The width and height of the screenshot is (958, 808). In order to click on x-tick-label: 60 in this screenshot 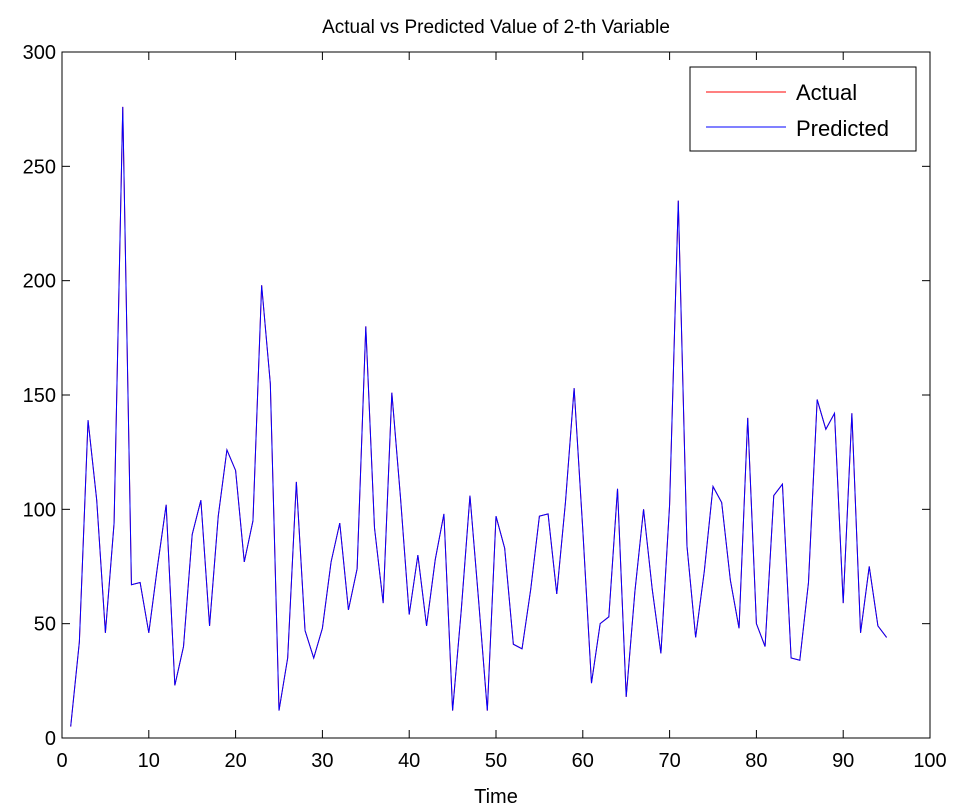, I will do `click(583, 761)`.